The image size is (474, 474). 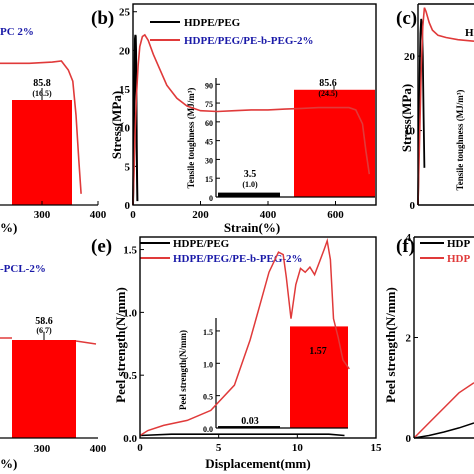 I want to click on panel-b-legend-entry: HDPE/PEG, so click(x=212, y=23).